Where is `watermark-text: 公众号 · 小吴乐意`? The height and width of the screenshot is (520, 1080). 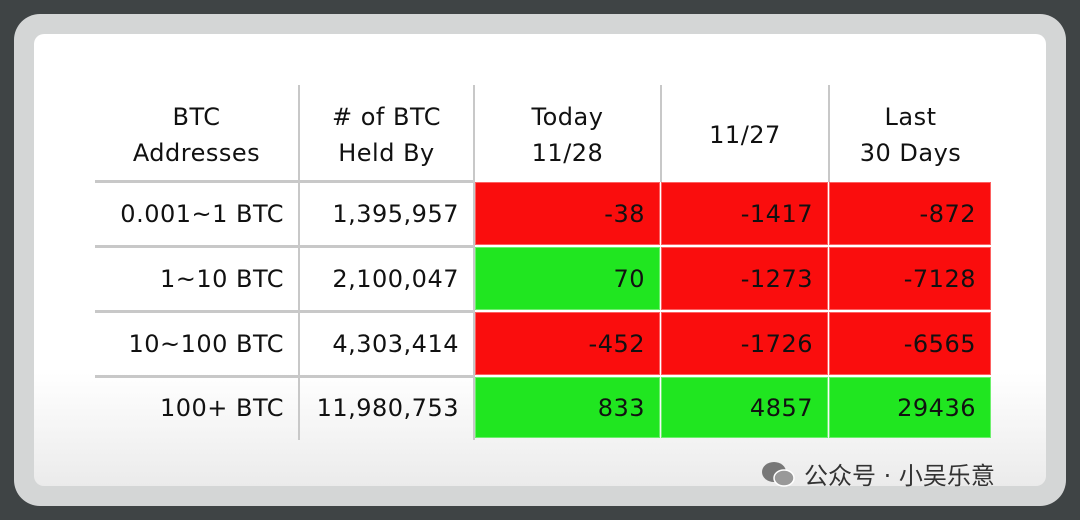
watermark-text: 公众号 · 小吴乐意 is located at coordinates (899, 476).